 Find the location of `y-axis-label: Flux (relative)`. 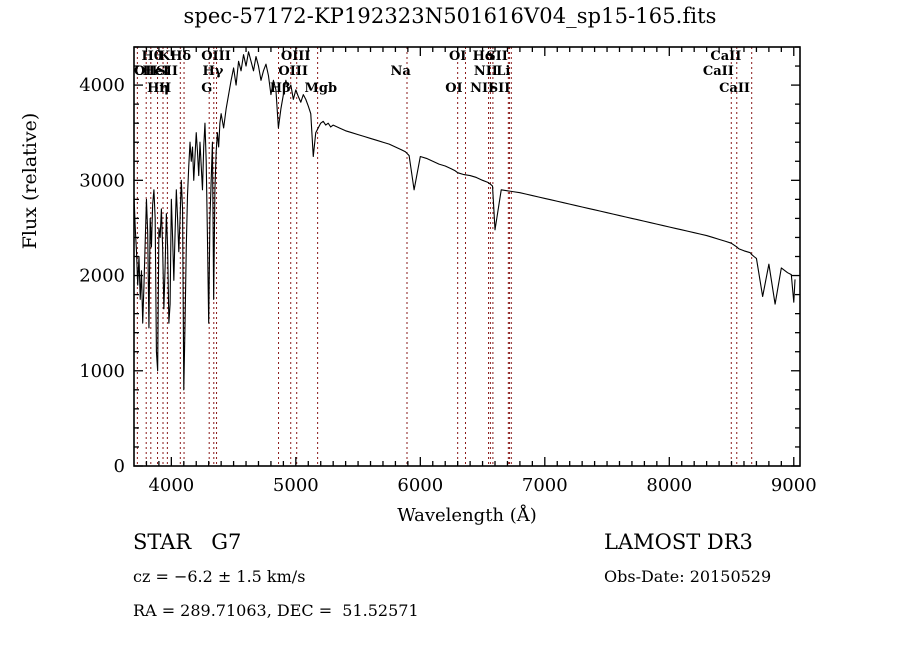

y-axis-label: Flux (relative) is located at coordinates (30, 181).